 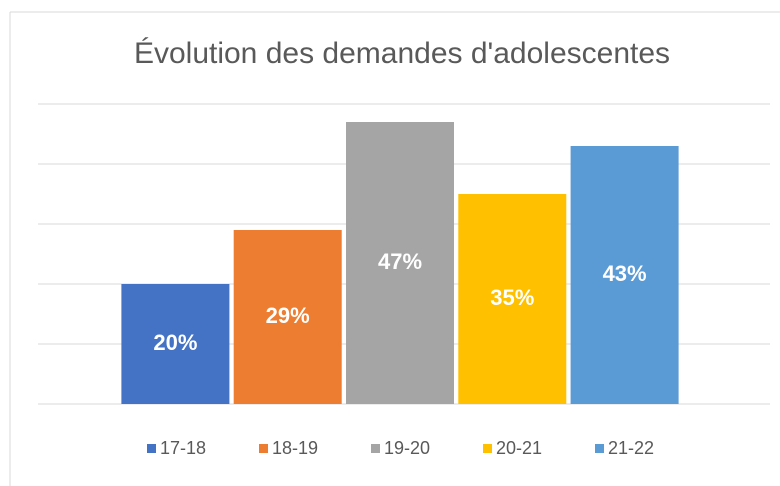 I want to click on data-label: 47%, so click(x=400, y=261).